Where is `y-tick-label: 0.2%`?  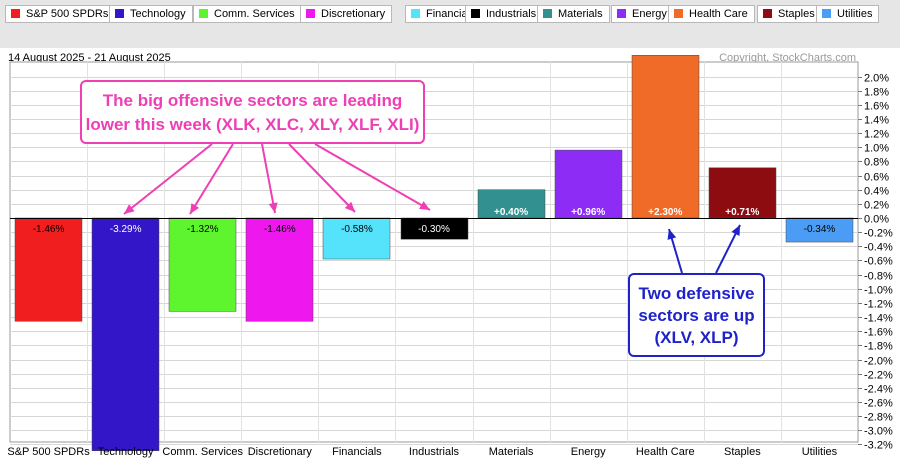 y-tick-label: 0.2% is located at coordinates (876, 206).